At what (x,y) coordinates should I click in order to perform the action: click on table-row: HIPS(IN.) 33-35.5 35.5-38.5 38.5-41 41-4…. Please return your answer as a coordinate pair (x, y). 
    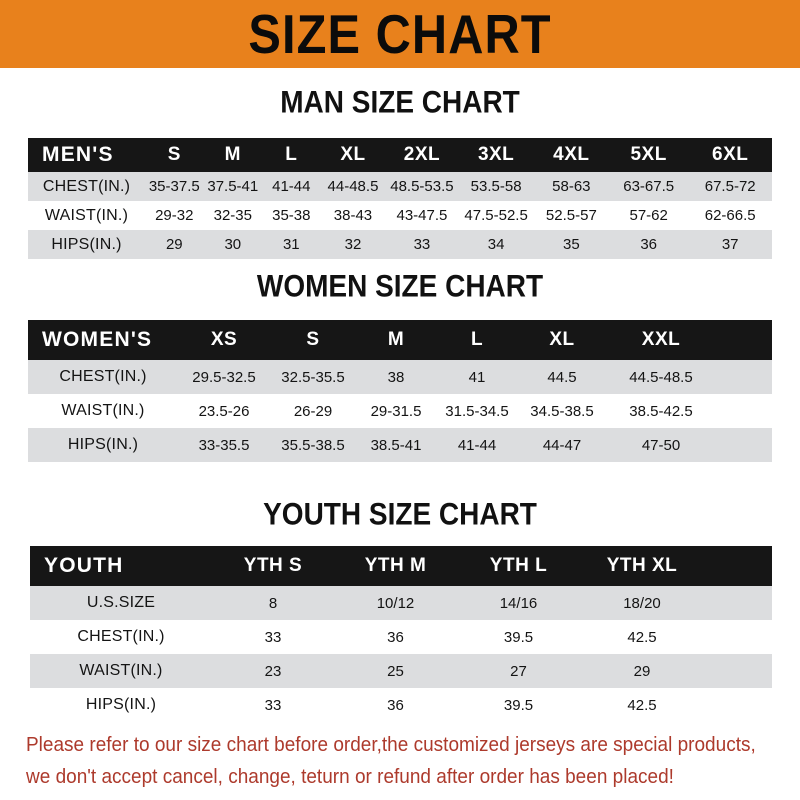
    Looking at the image, I should click on (400, 445).